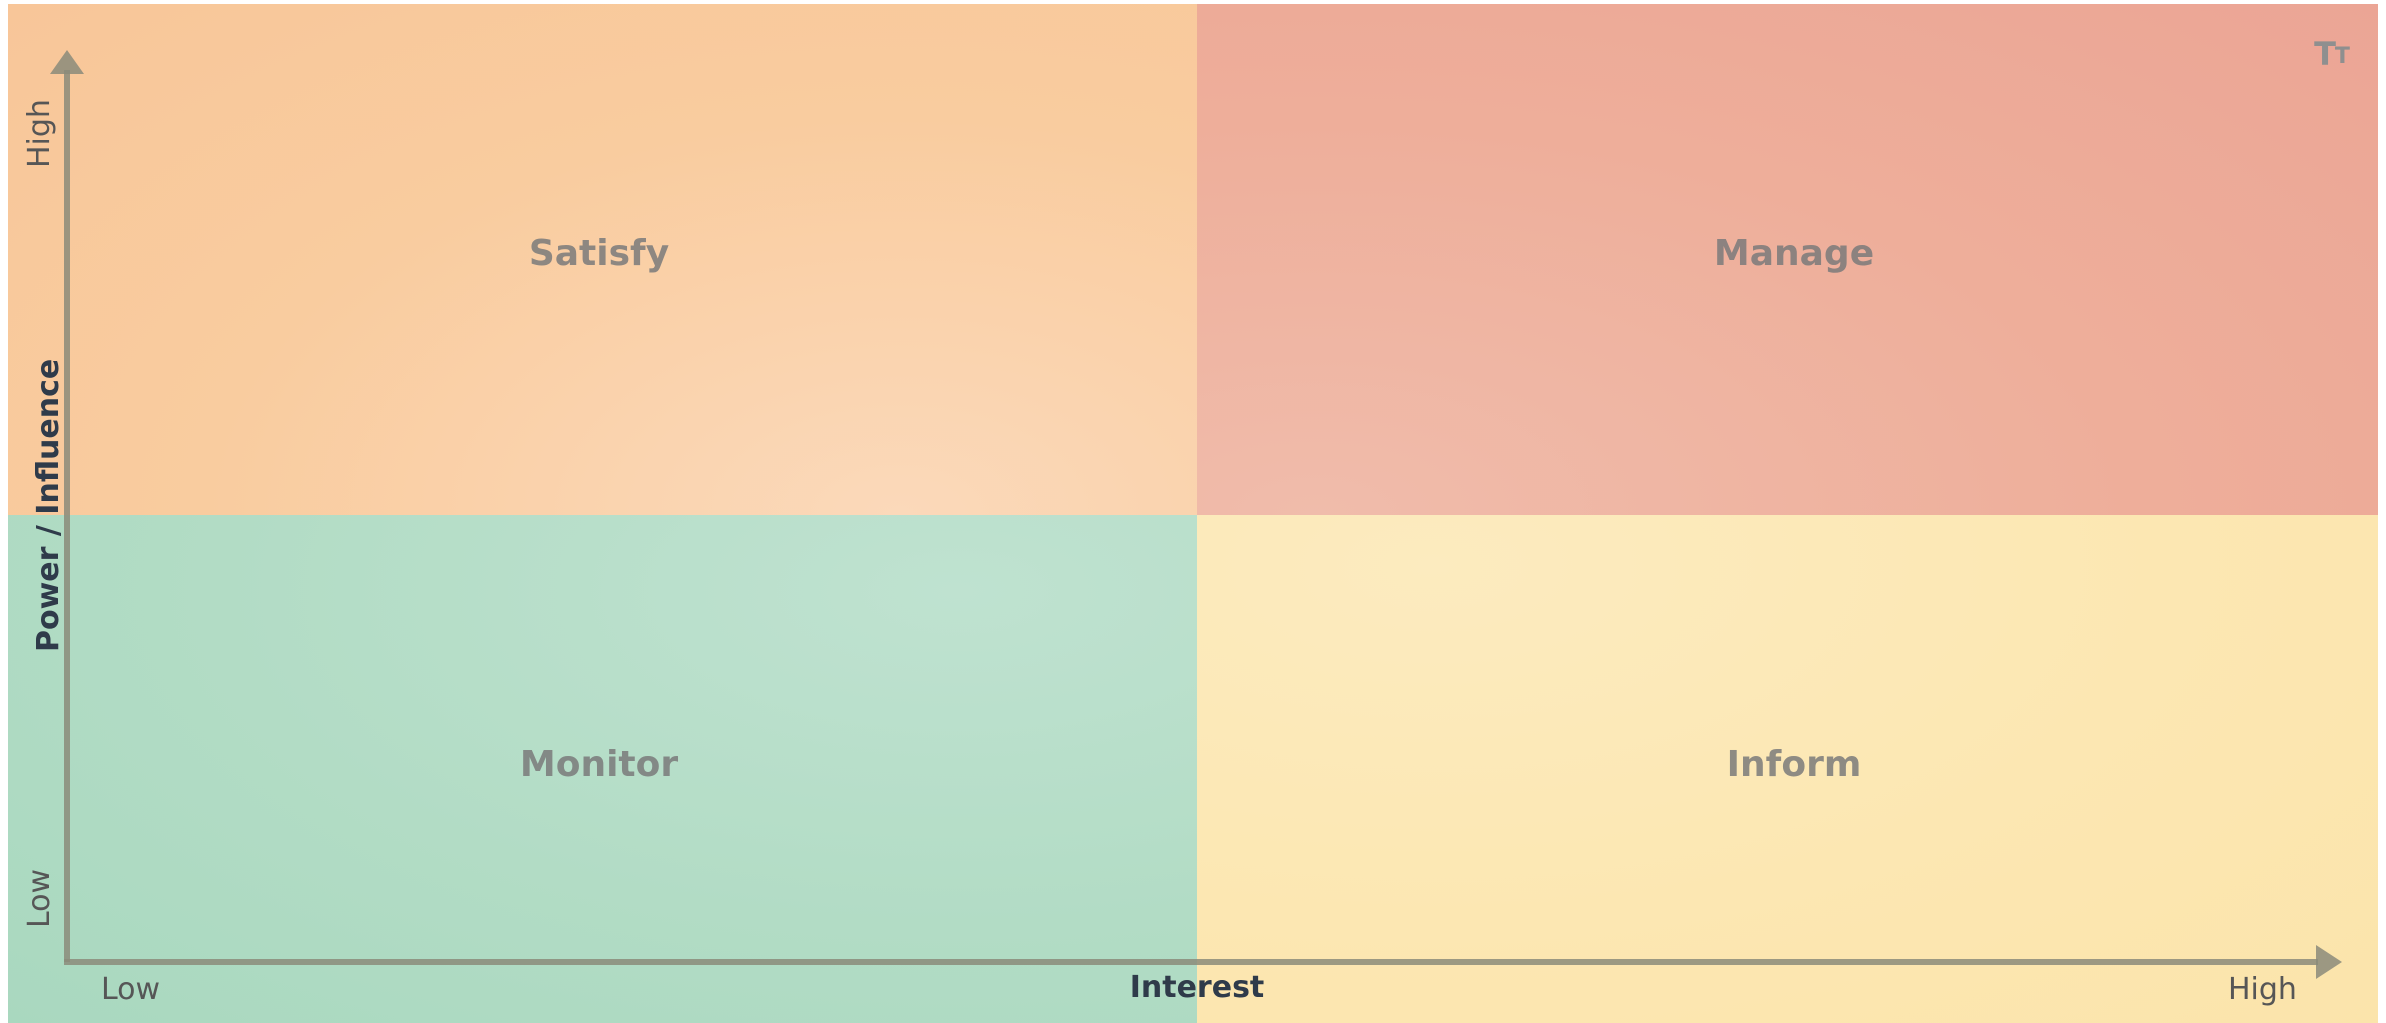  I want to click on y-axis-arrowhead, so click(67, 62).